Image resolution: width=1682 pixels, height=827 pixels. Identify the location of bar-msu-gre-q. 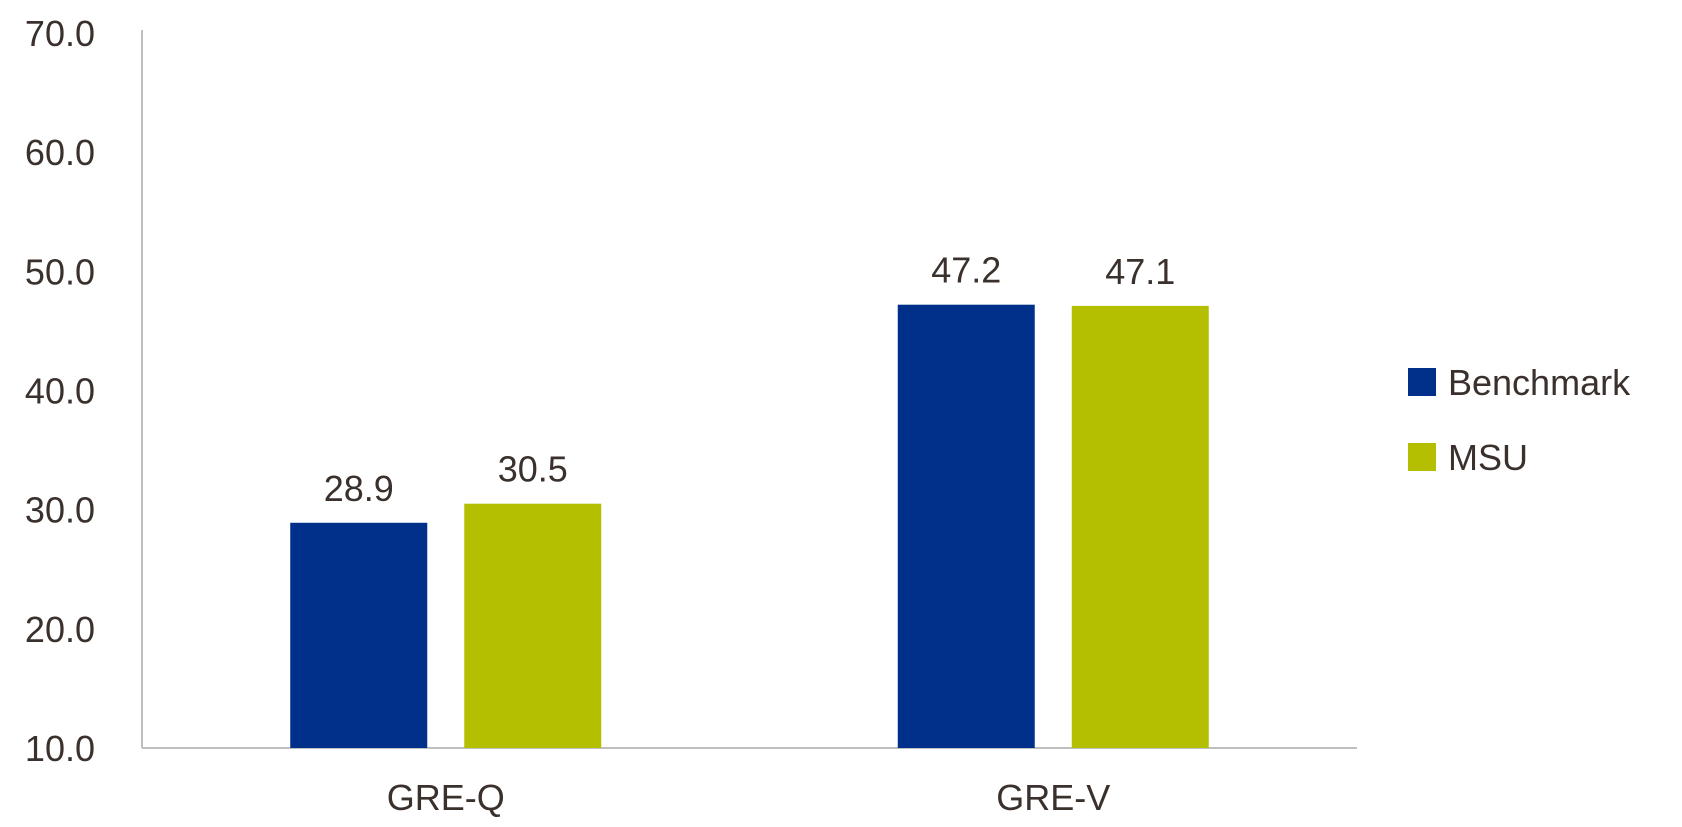
(533, 625).